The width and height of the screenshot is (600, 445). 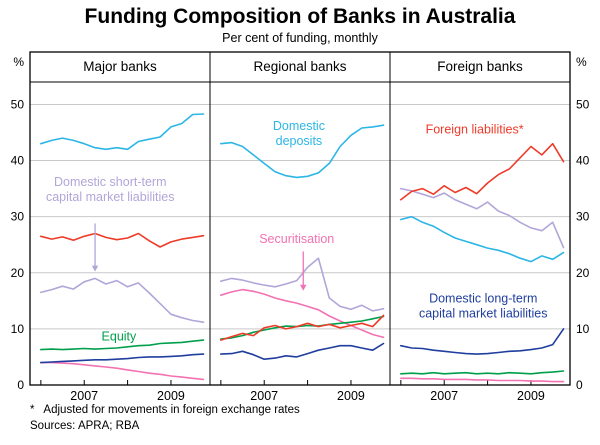 What do you see at coordinates (583, 161) in the screenshot?
I see `y-tick-label-right: 40` at bounding box center [583, 161].